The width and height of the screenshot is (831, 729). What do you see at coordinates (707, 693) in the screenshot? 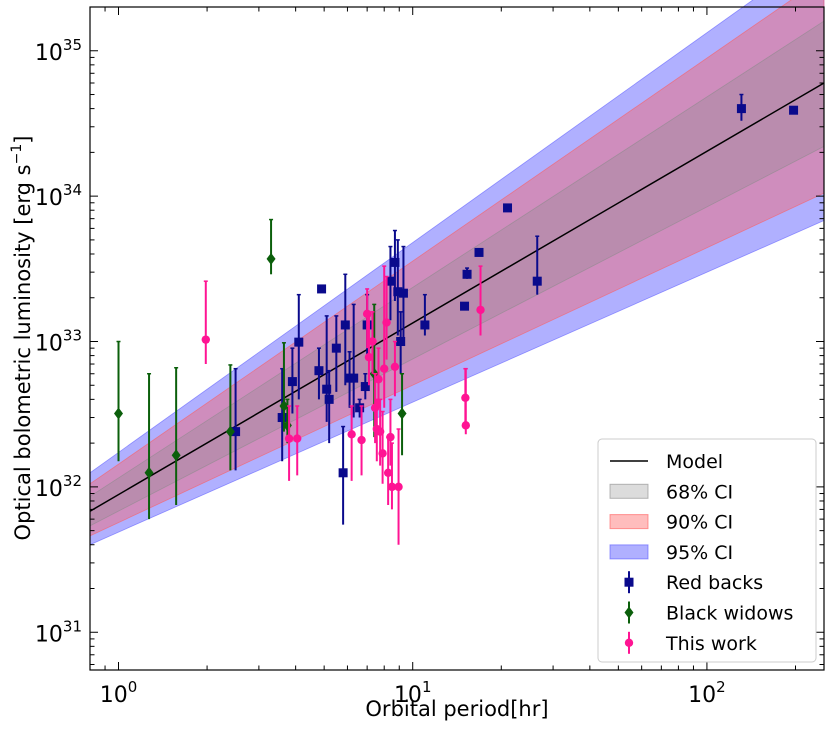
I see `x-tick-label: 10²` at bounding box center [707, 693].